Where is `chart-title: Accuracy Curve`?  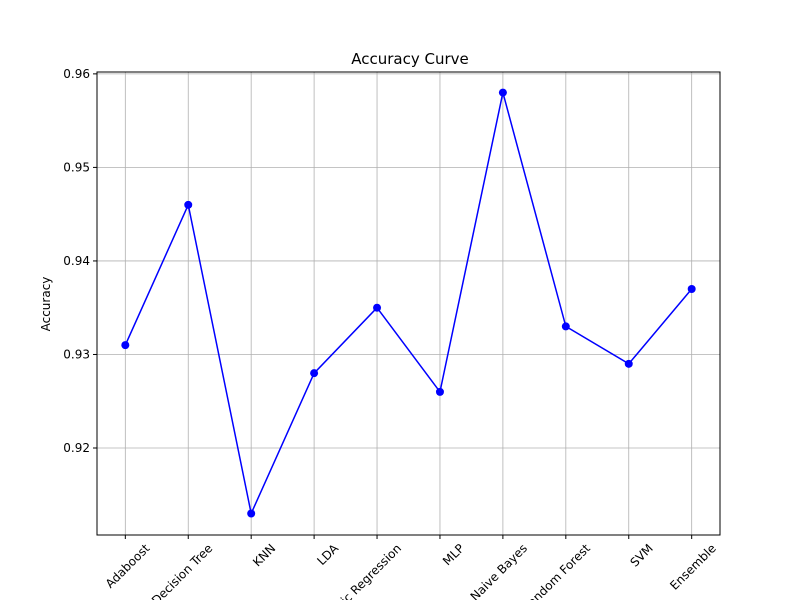
chart-title: Accuracy Curve is located at coordinates (410, 59).